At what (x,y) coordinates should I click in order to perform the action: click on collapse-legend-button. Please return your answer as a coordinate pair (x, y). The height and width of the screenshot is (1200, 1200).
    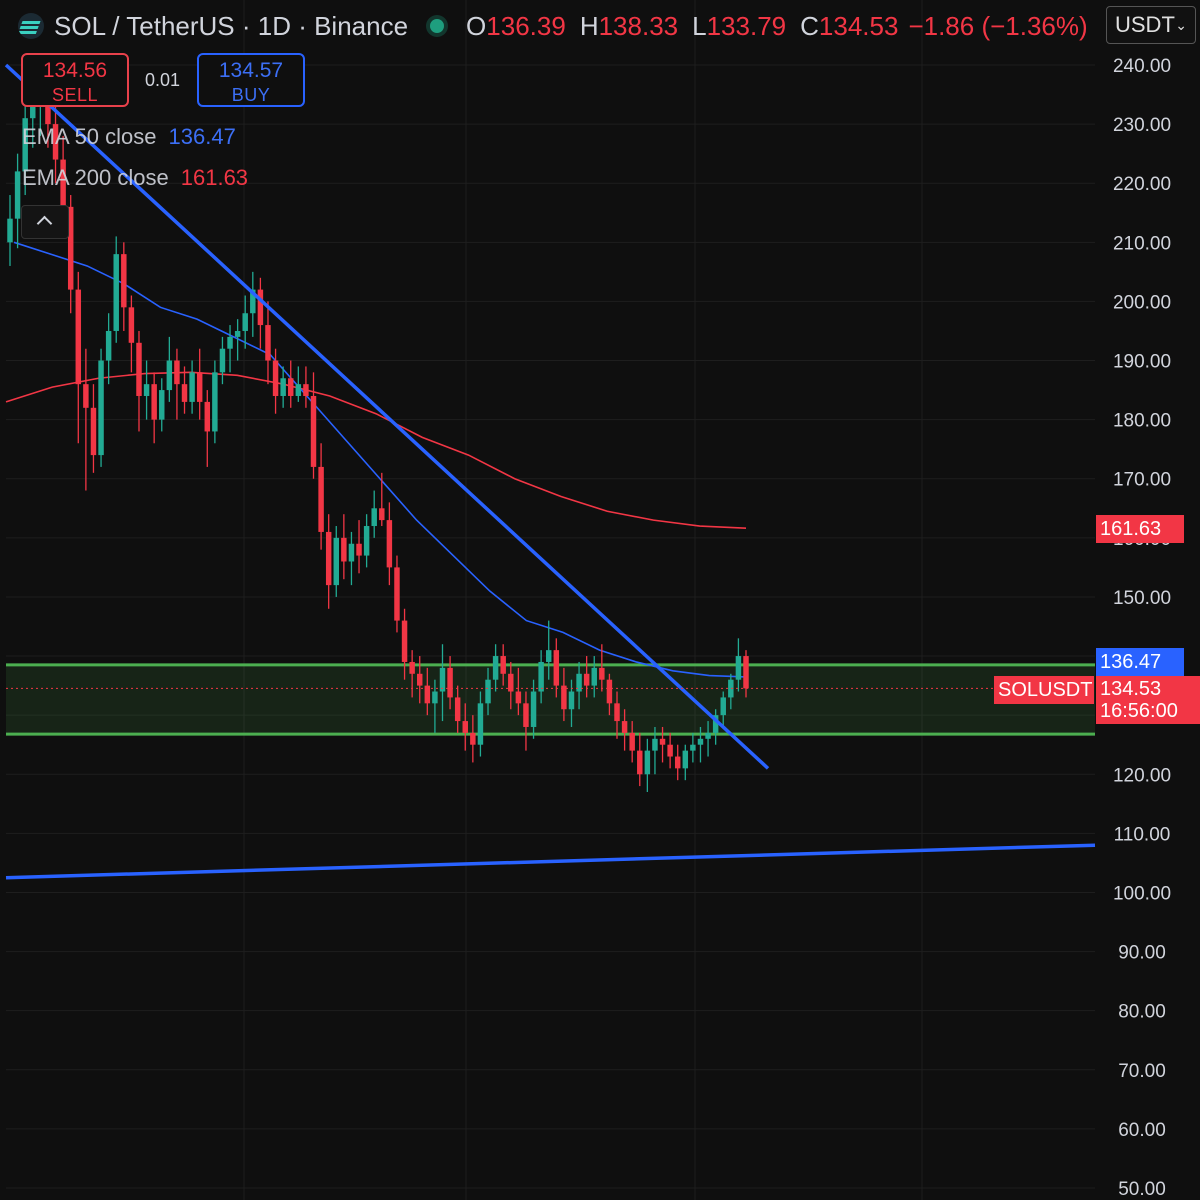
    Looking at the image, I should click on (45, 222).